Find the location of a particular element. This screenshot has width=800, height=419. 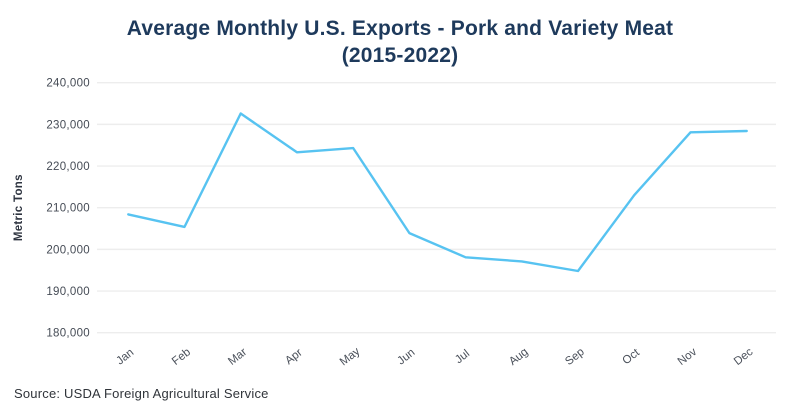

y-tick-label: 220,000 is located at coordinates (68, 167).